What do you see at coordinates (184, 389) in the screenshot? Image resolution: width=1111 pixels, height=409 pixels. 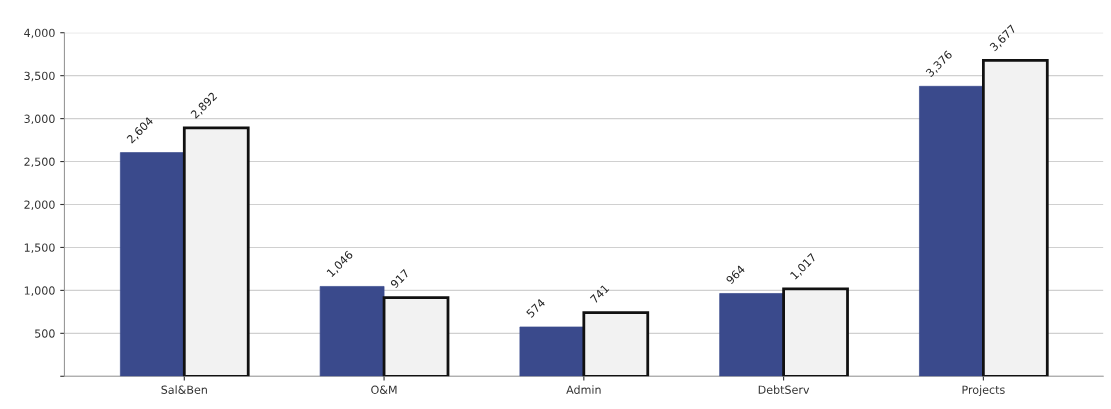 I see `x-tick-label: Sal&Ben` at bounding box center [184, 389].